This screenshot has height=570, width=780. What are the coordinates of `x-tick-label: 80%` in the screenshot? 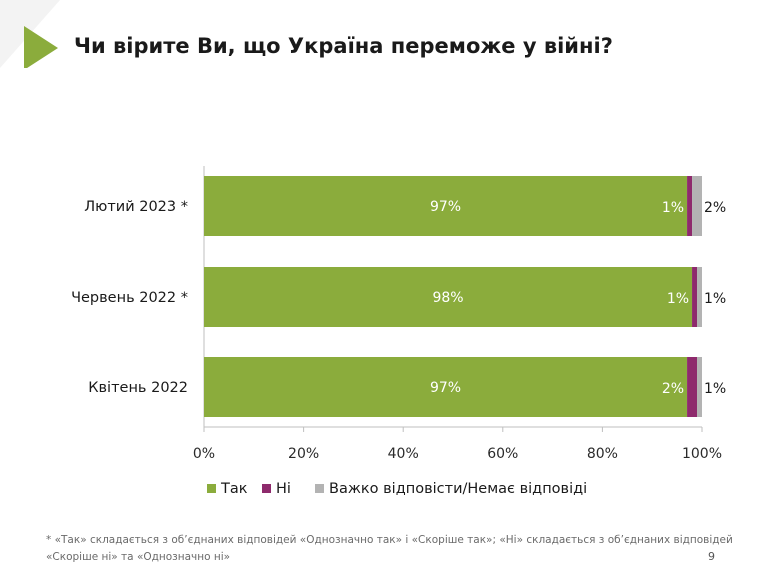 It's located at (602, 454).